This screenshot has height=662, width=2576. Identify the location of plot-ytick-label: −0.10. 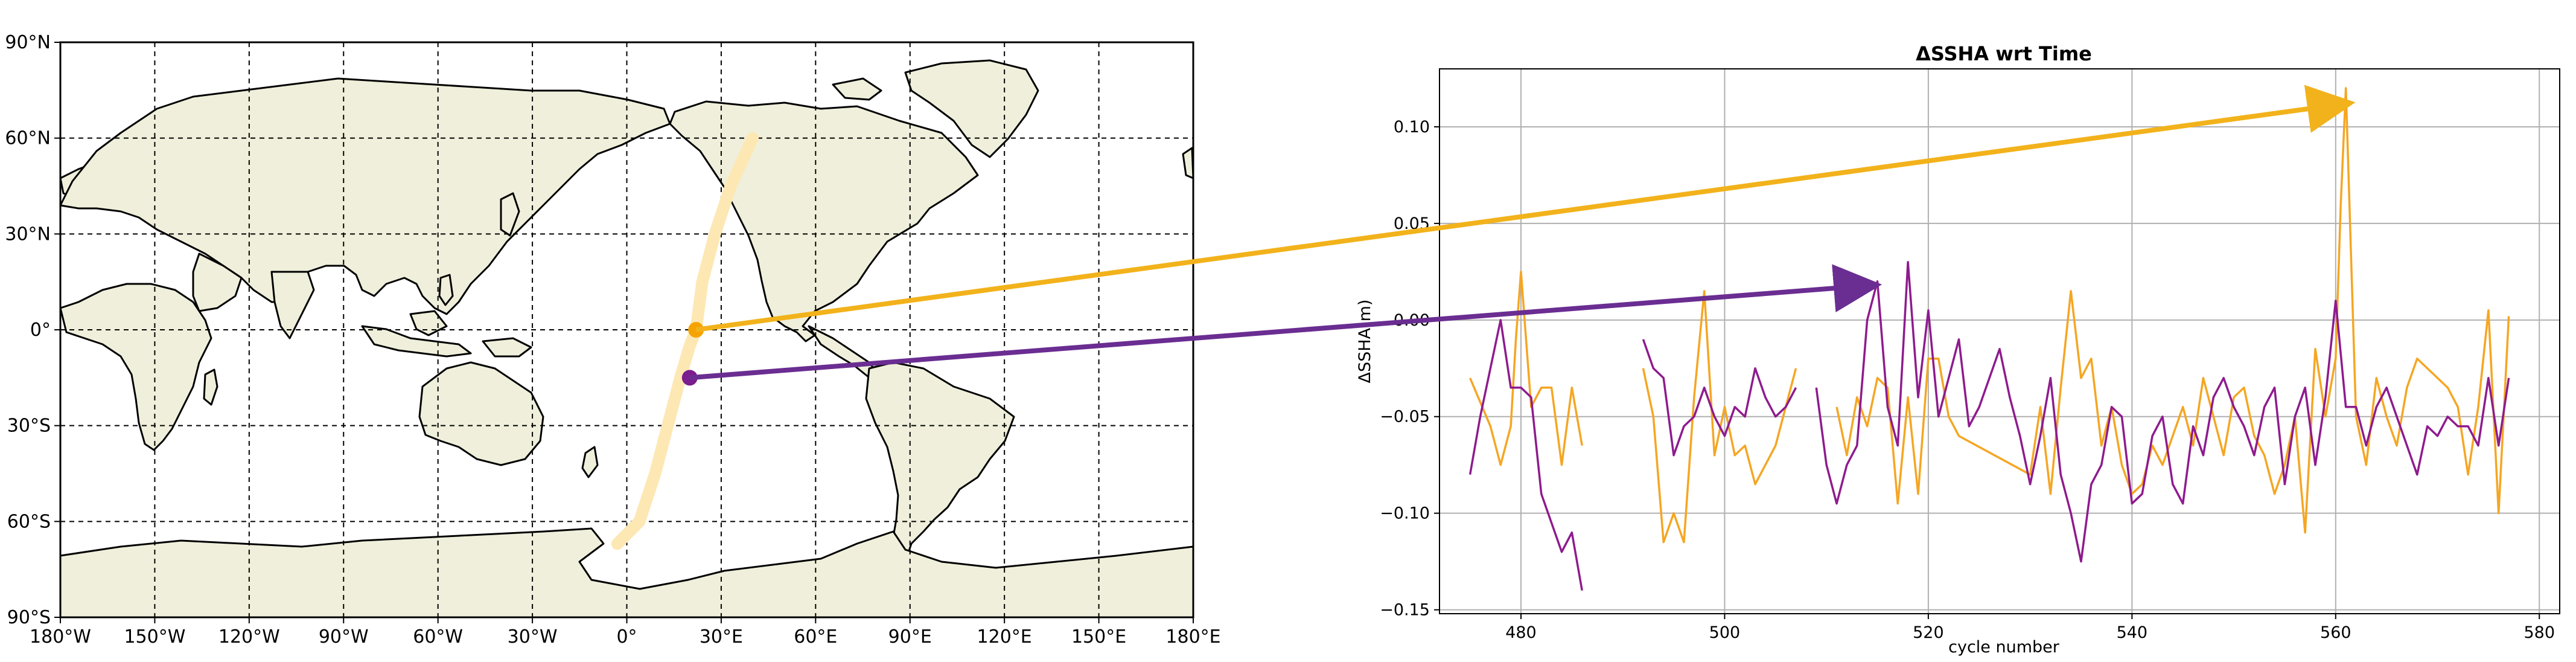
(1405, 513).